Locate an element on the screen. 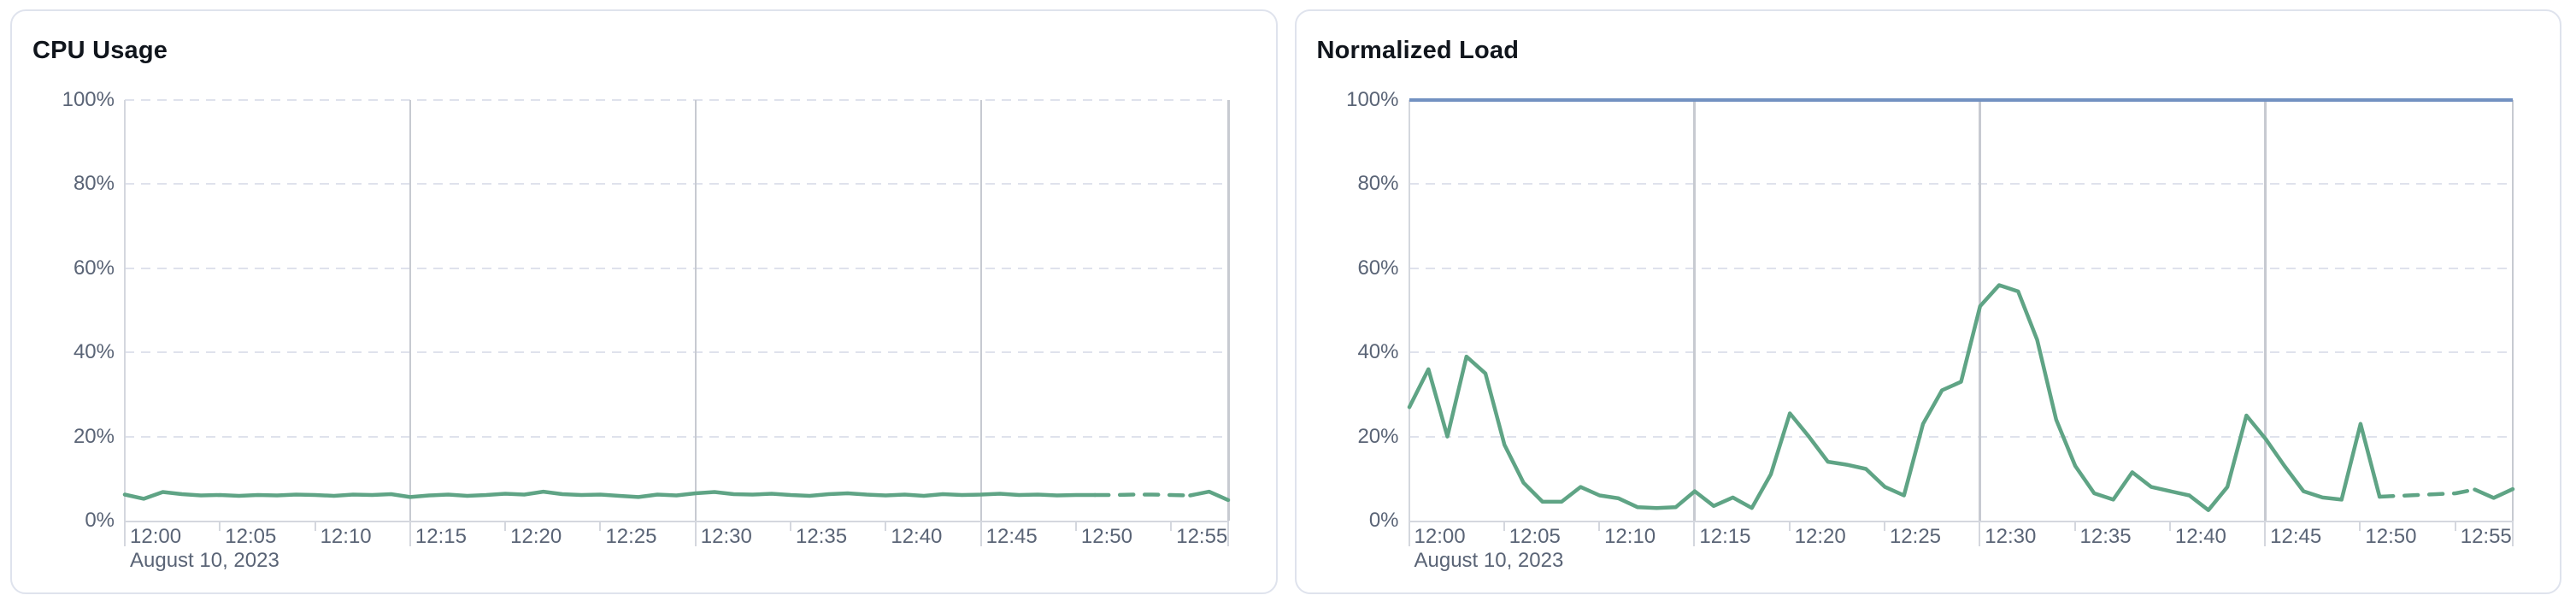  chart-title: Normalized Load is located at coordinates (1418, 50).